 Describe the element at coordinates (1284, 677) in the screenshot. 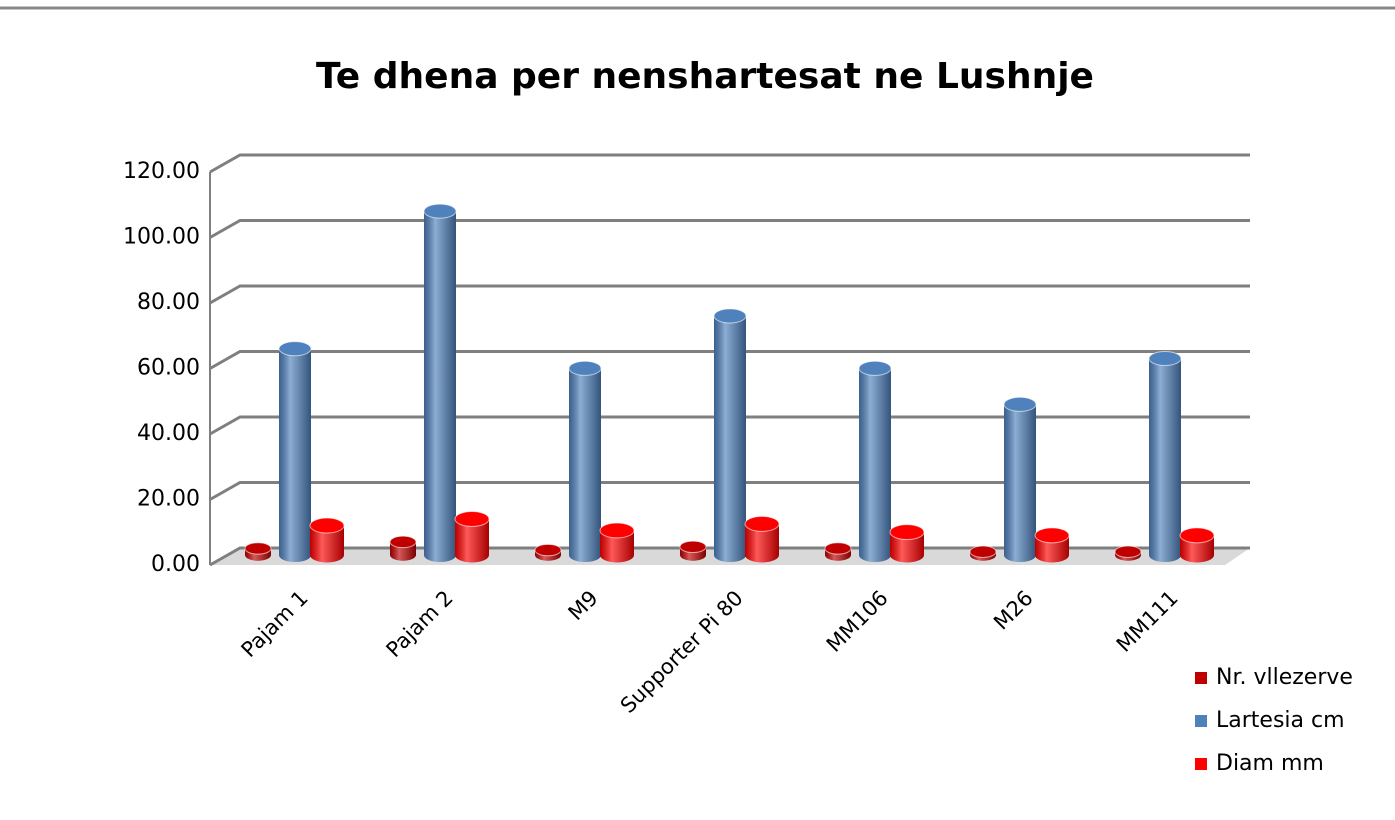

I see `legend-label: Nr. vllezerve` at that location.